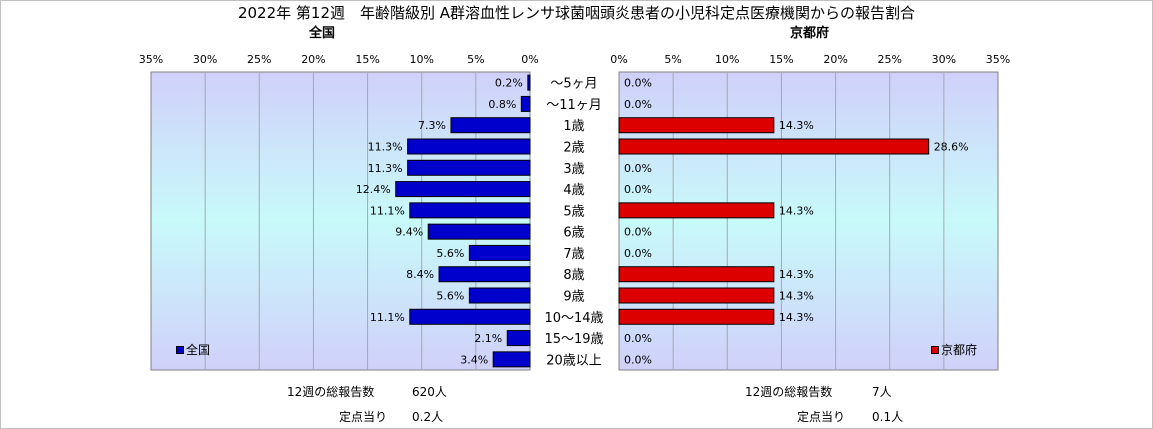  What do you see at coordinates (180, 349) in the screenshot?
I see `national-legend-swatch` at bounding box center [180, 349].